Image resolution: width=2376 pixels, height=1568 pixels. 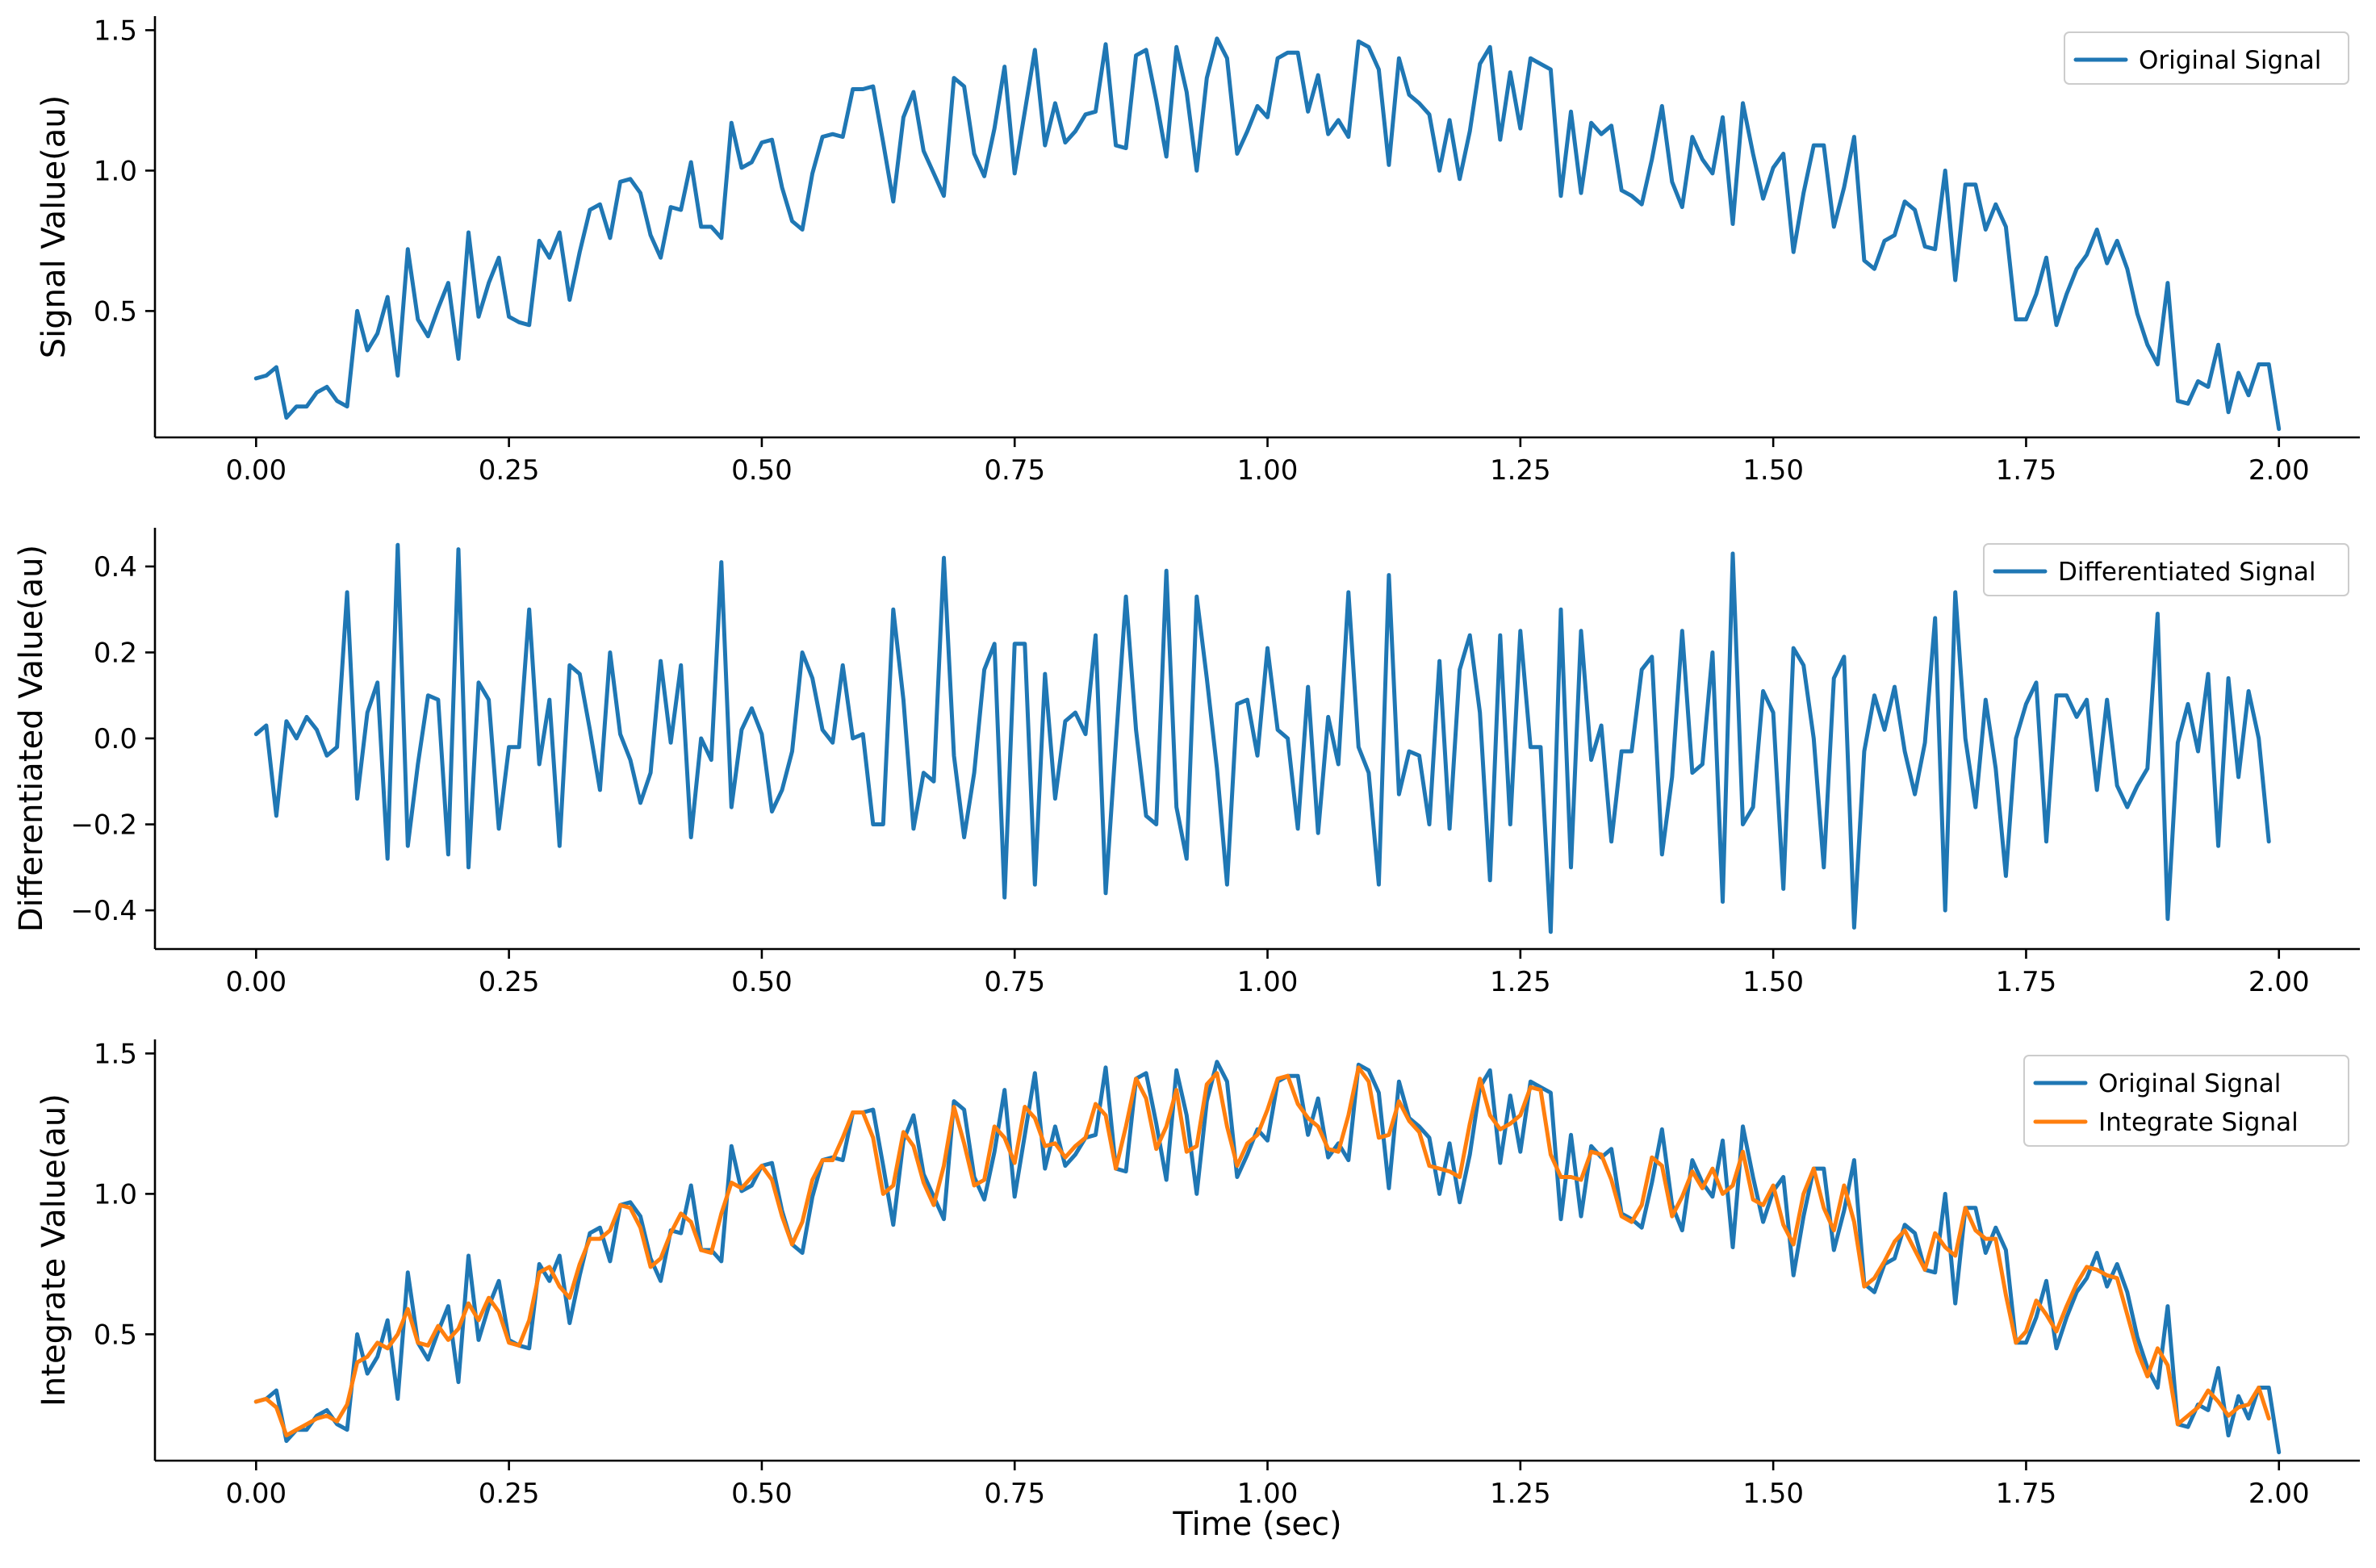 I want to click on legend: Original Signal, so click(x=2206, y=58).